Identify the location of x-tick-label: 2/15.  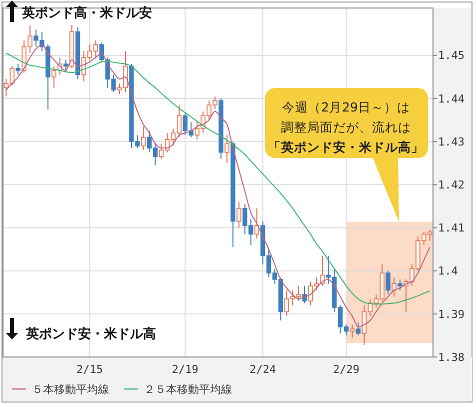
(89, 369).